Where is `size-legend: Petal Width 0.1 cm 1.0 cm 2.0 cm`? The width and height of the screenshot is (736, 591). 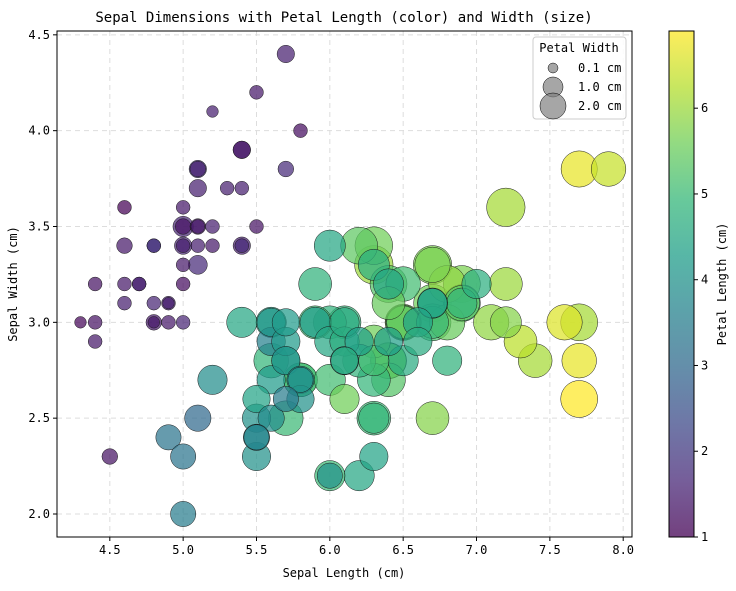
size-legend: Petal Width 0.1 cm 1.0 cm 2.0 cm is located at coordinates (579, 78).